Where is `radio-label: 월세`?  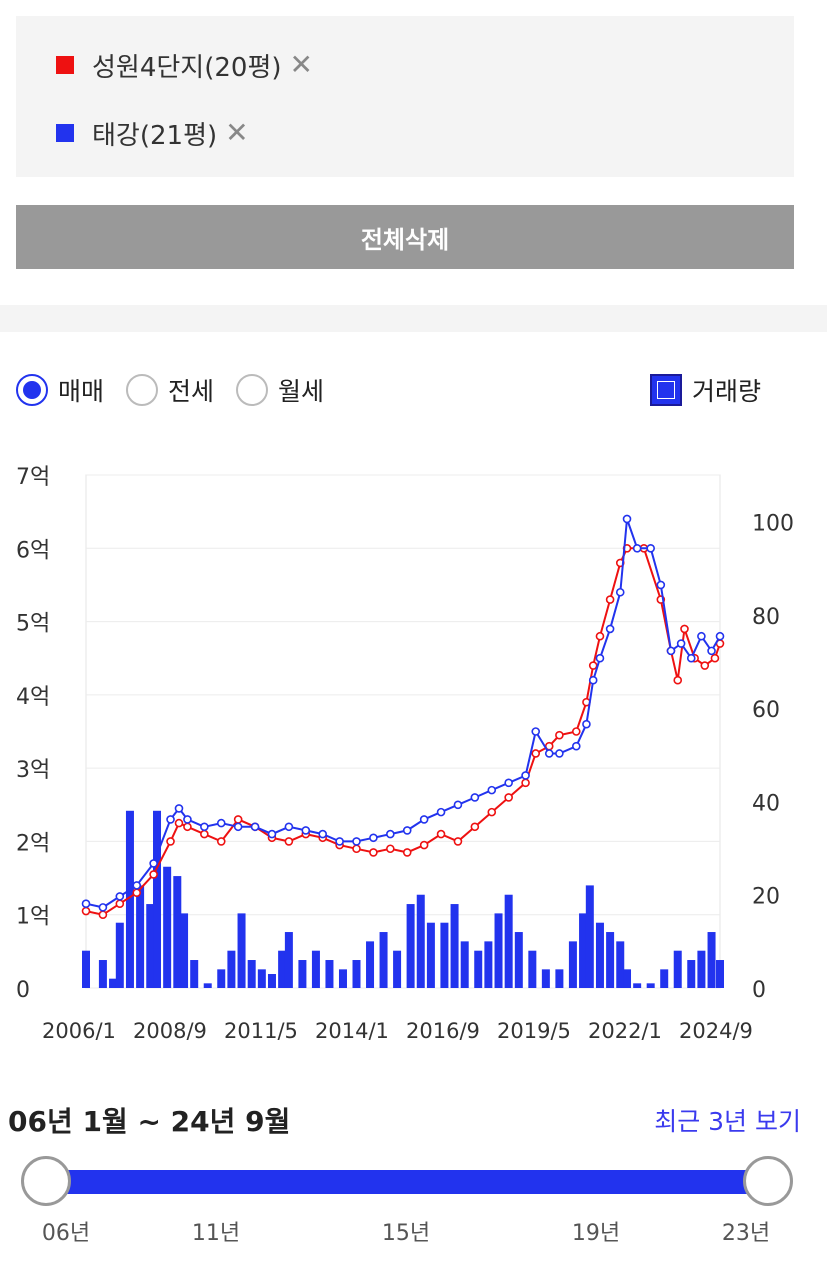 radio-label: 월세 is located at coordinates (301, 391).